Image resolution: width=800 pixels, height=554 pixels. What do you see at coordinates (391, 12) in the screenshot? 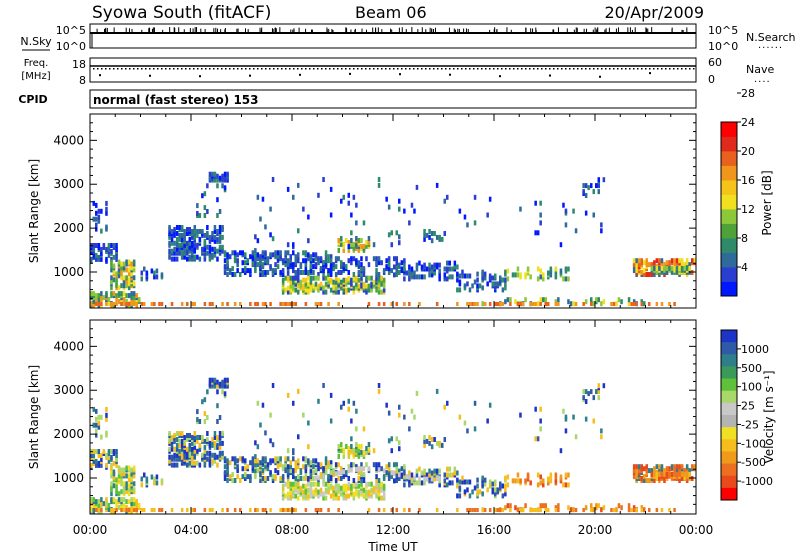
I see `beam-title: Beam 06` at bounding box center [391, 12].